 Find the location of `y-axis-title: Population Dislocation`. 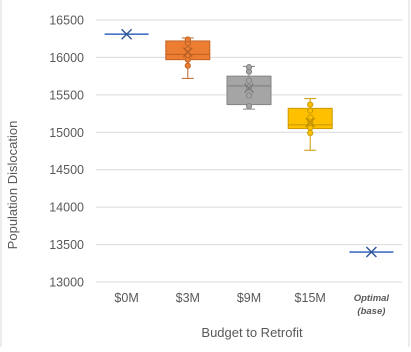

y-axis-title: Population Dislocation is located at coordinates (12, 185).